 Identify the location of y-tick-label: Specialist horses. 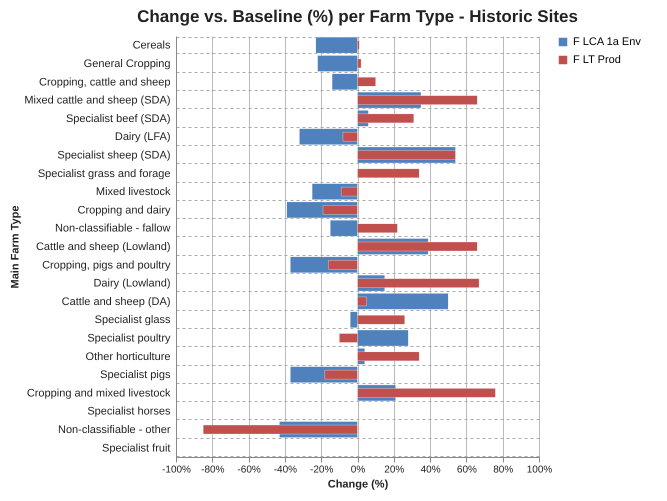
(129, 412).